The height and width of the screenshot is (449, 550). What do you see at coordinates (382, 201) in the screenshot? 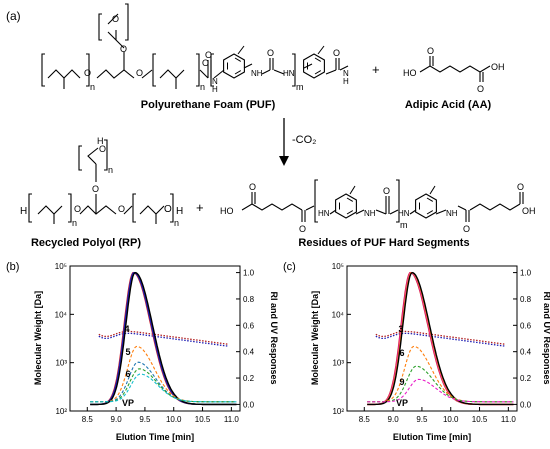
I see `hs-structure` at bounding box center [382, 201].